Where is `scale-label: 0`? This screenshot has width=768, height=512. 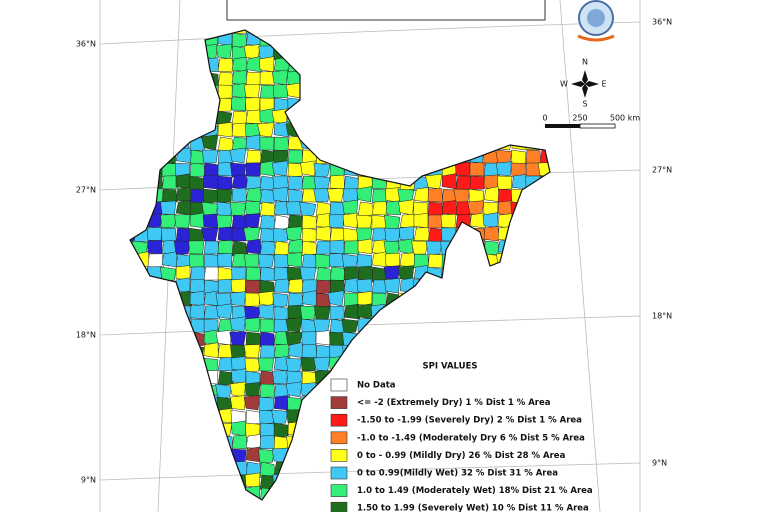 scale-label: 0 is located at coordinates (544, 118).